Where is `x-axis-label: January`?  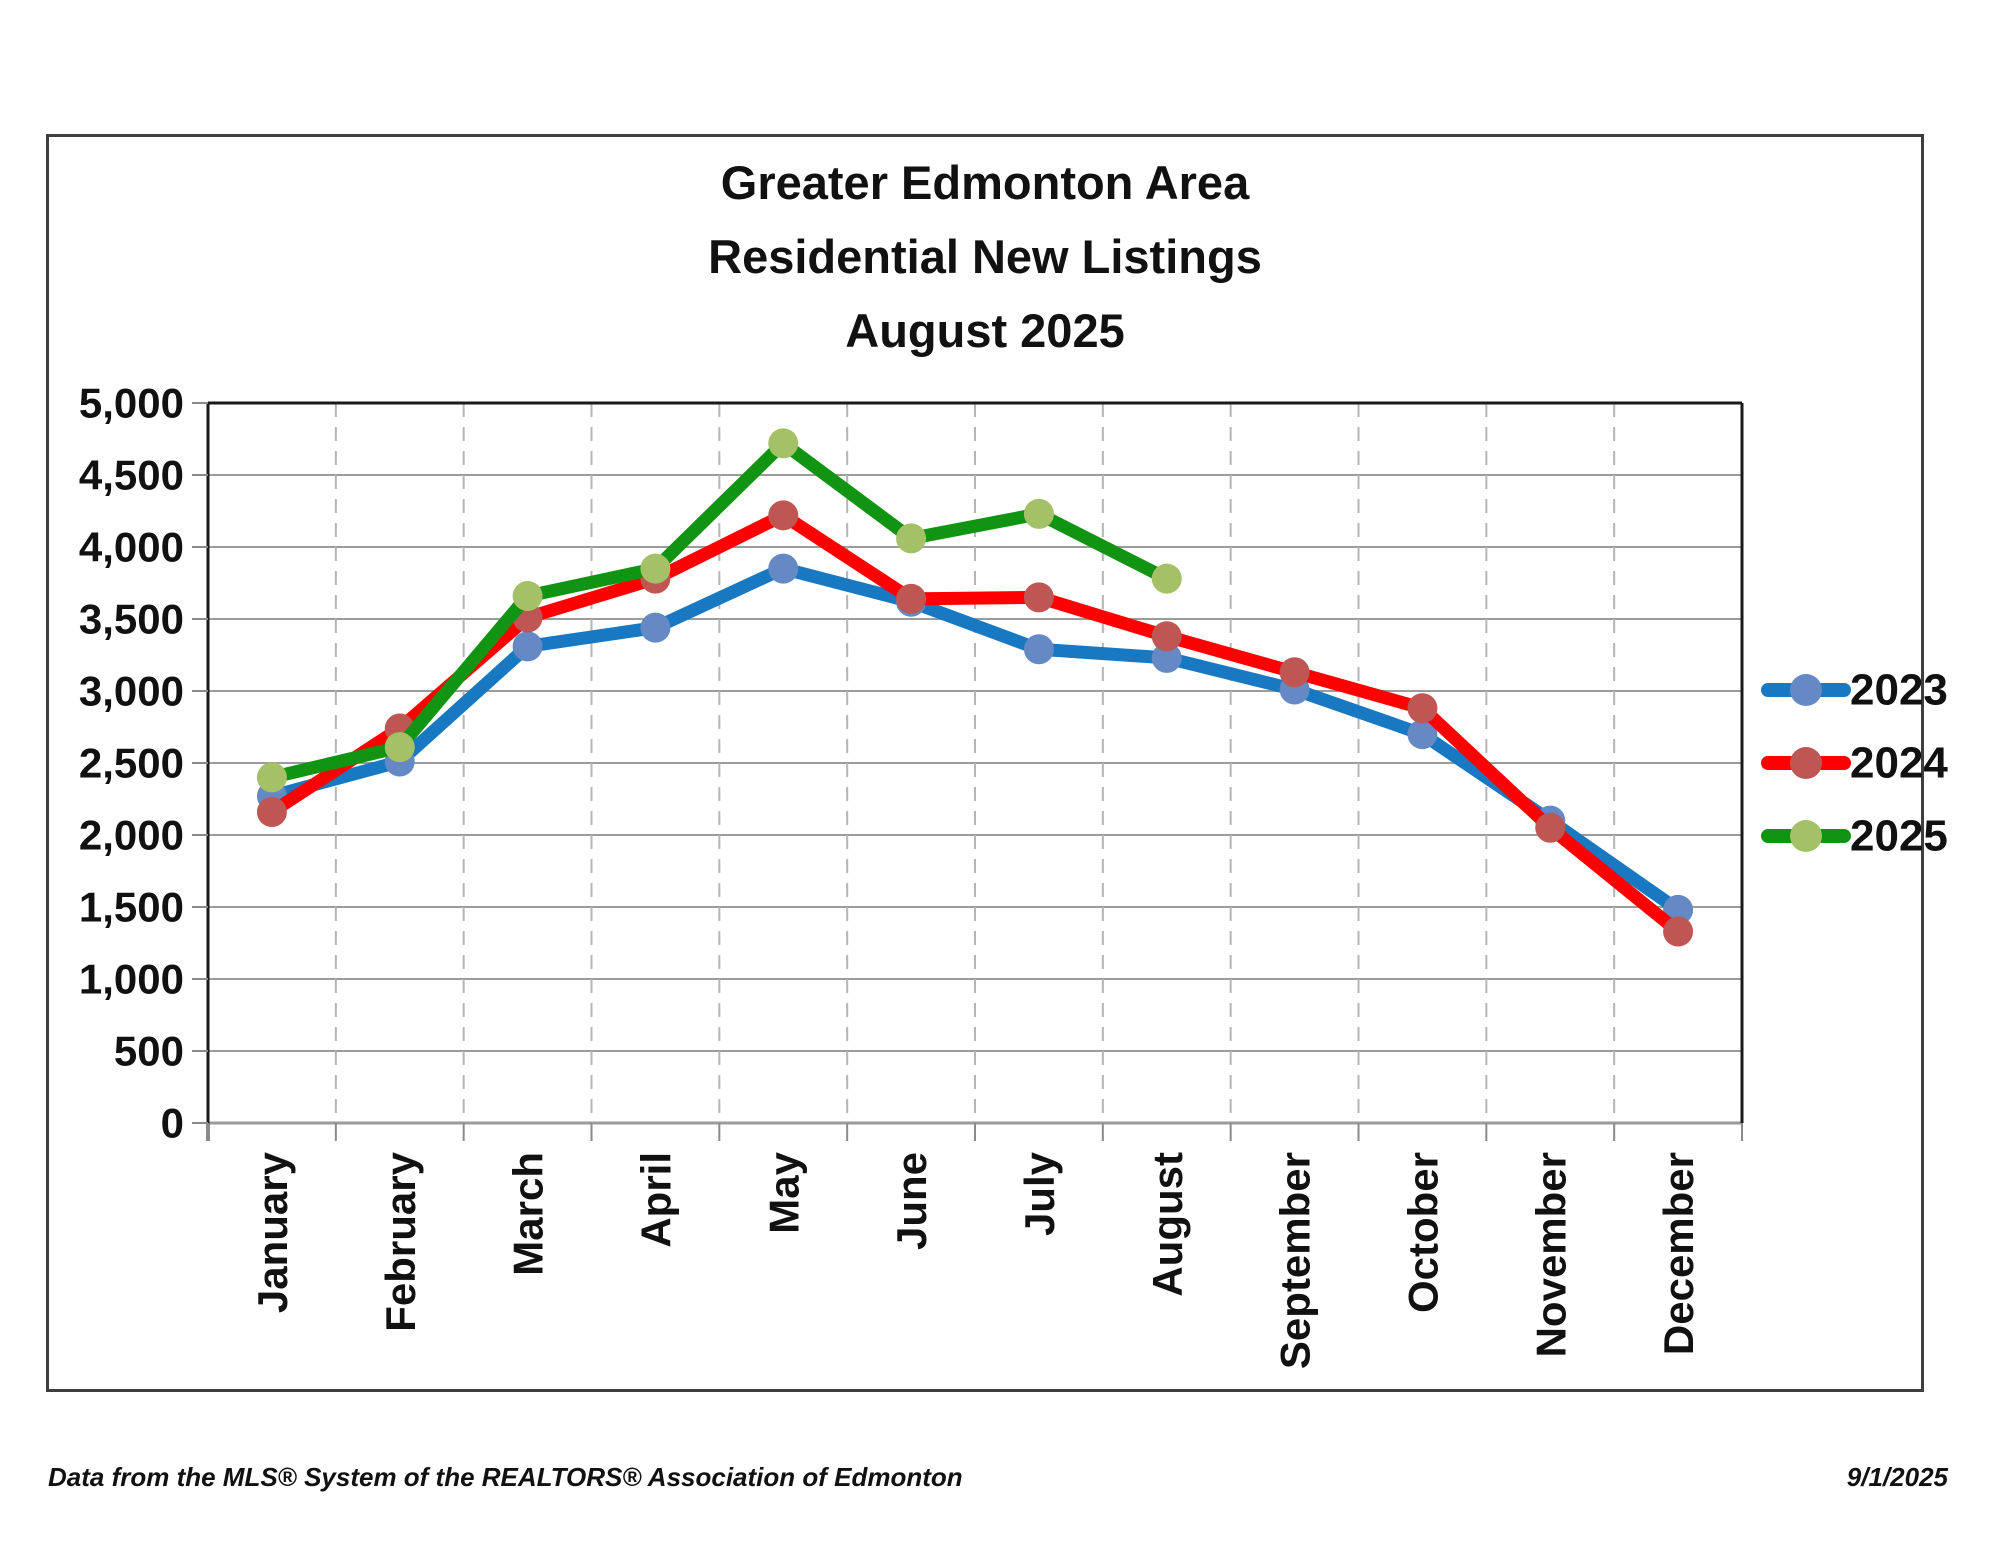
x-axis-label: January is located at coordinates (272, 1232).